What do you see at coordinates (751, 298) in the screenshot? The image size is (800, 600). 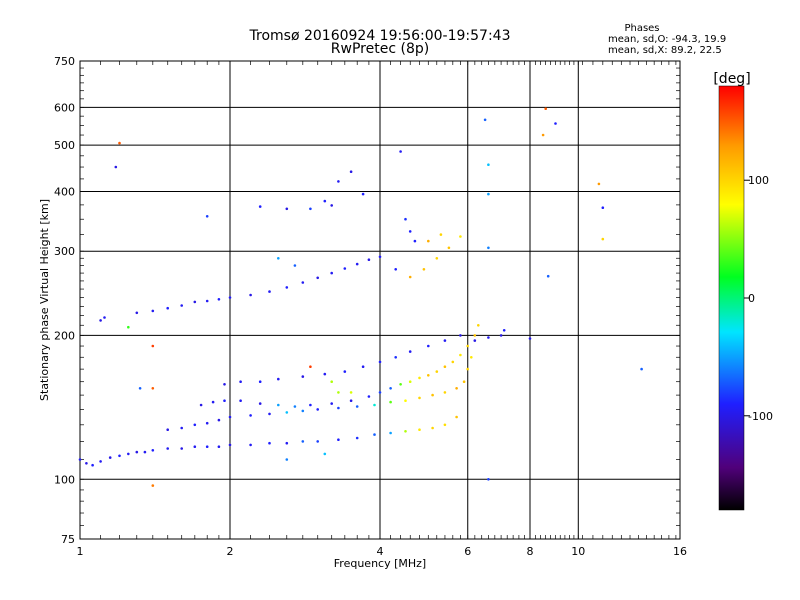 I see `colorbar-tick-label: 0` at bounding box center [751, 298].